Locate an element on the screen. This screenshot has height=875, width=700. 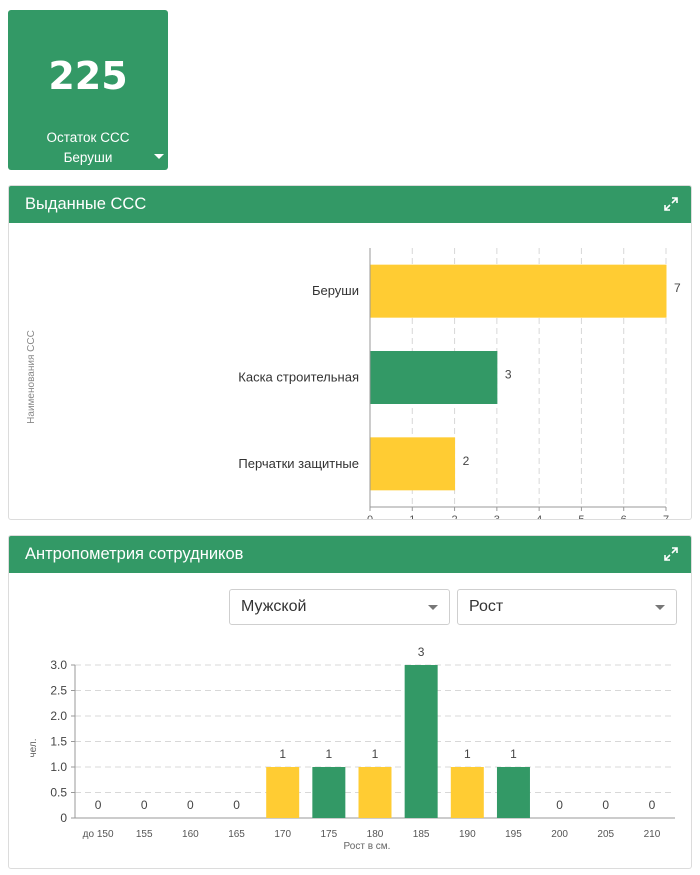
x-axis-title: Рост в см. is located at coordinates (367, 846).